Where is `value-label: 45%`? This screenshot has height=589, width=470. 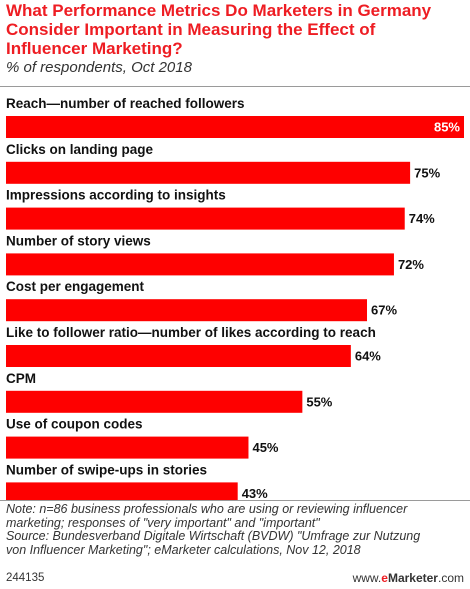
value-label: 45% is located at coordinates (265, 447).